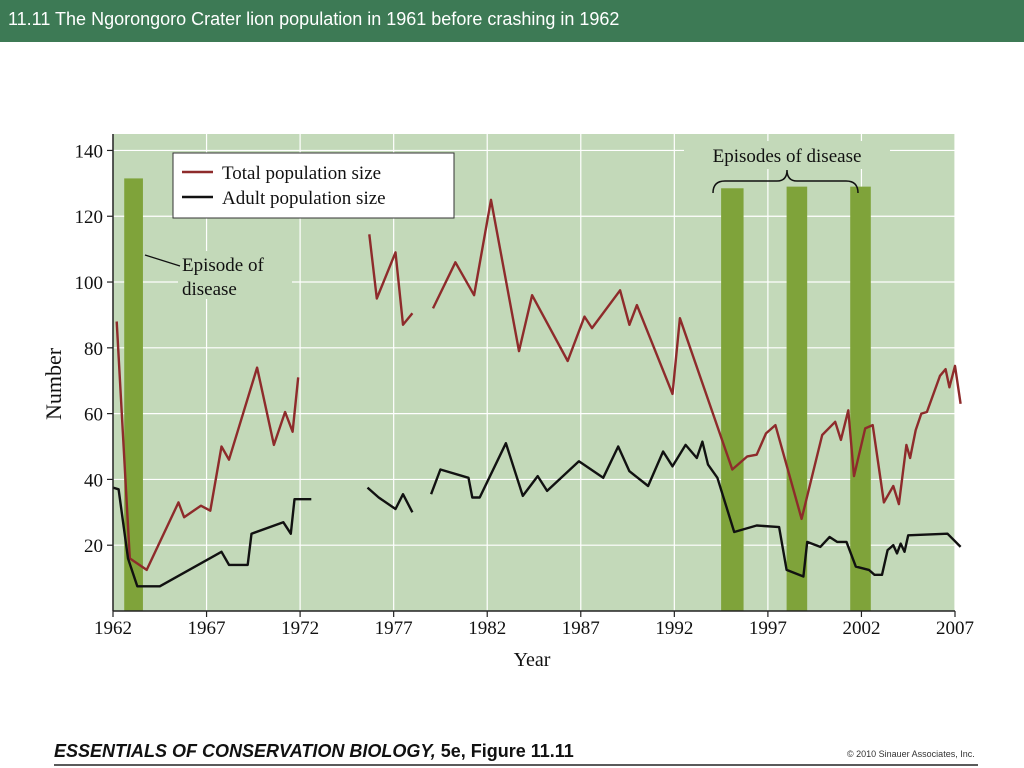 The image size is (1024, 768). I want to click on x-tick-label-1972: 1972, so click(300, 628).